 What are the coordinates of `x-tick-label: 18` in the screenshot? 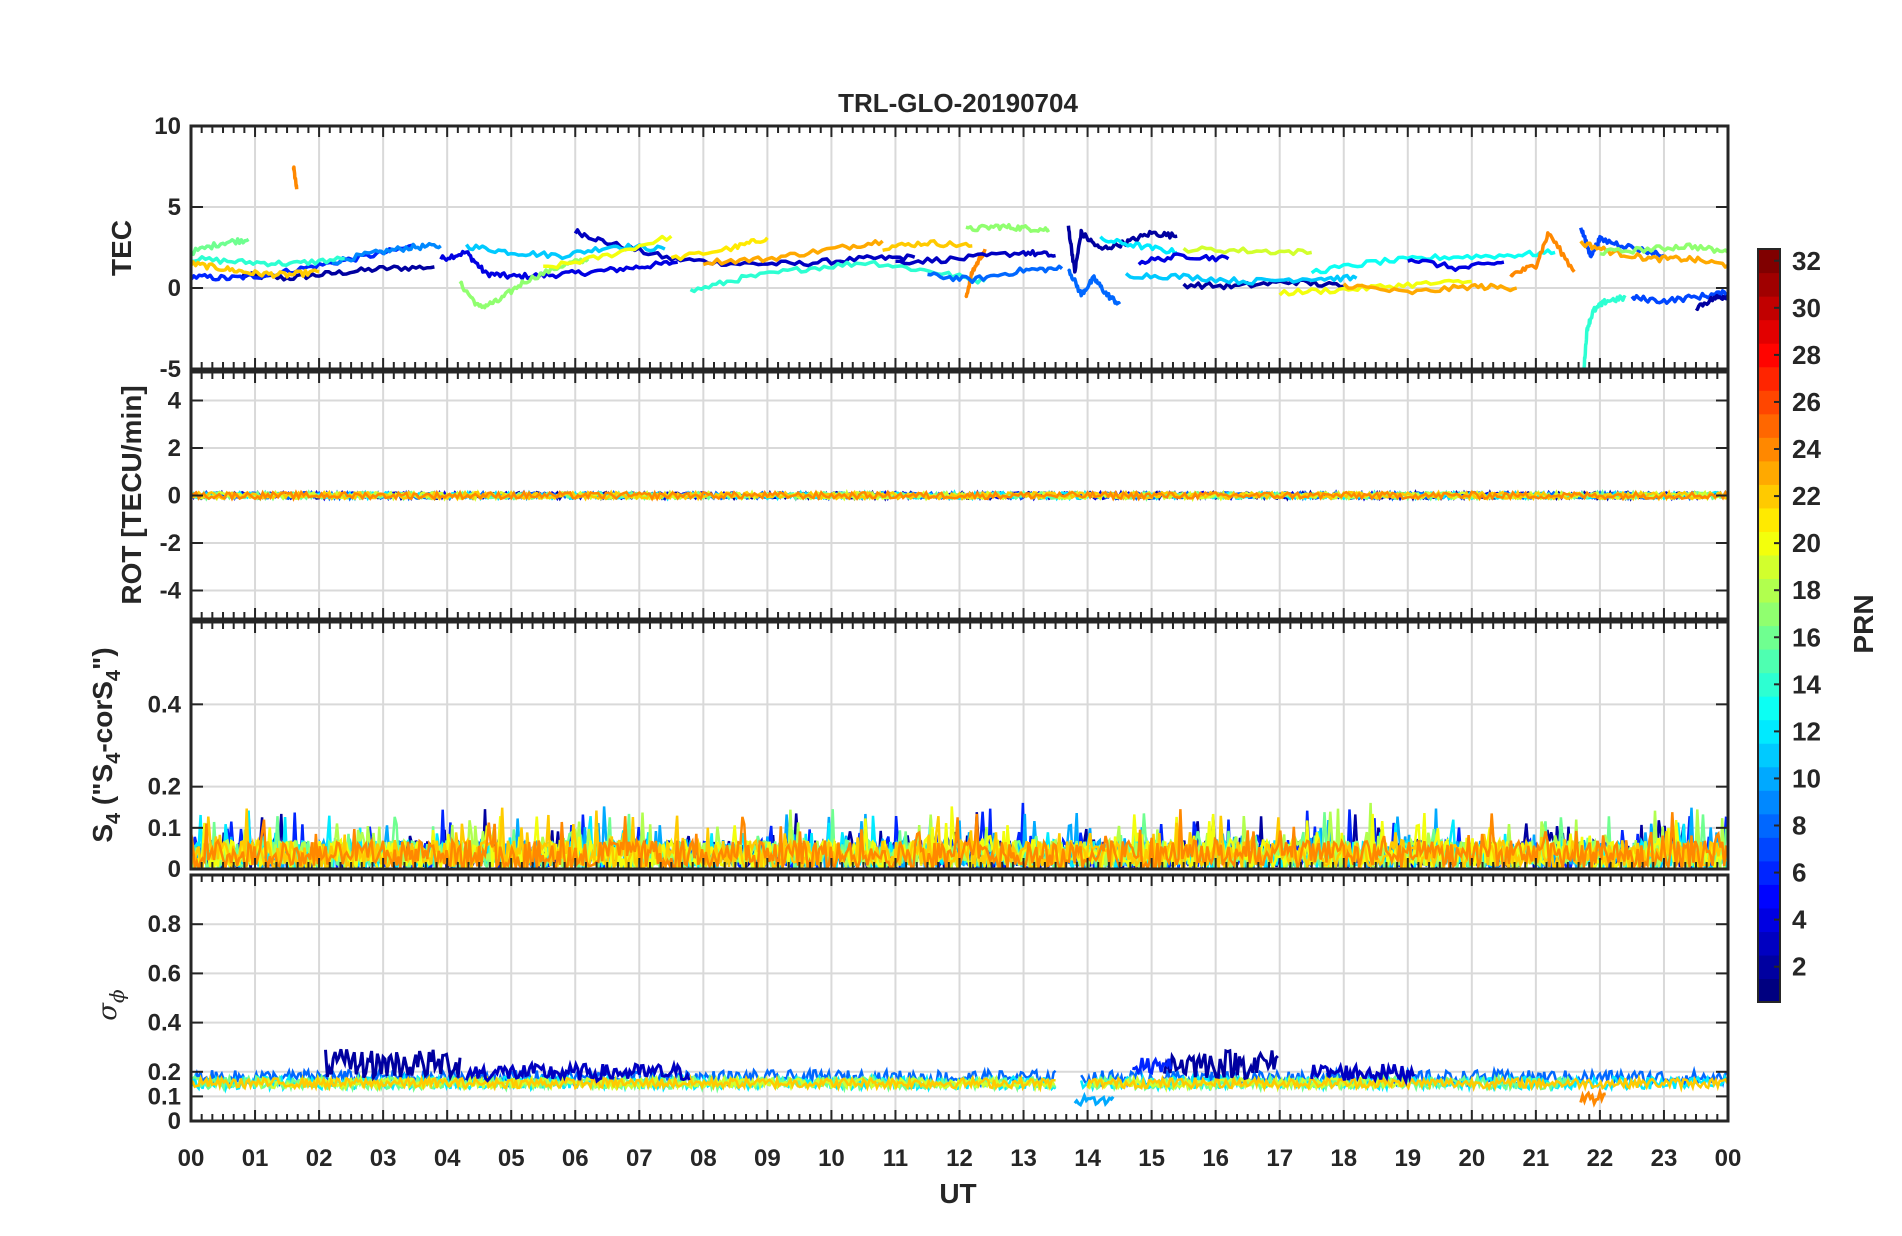 It's located at (1343, 1158).